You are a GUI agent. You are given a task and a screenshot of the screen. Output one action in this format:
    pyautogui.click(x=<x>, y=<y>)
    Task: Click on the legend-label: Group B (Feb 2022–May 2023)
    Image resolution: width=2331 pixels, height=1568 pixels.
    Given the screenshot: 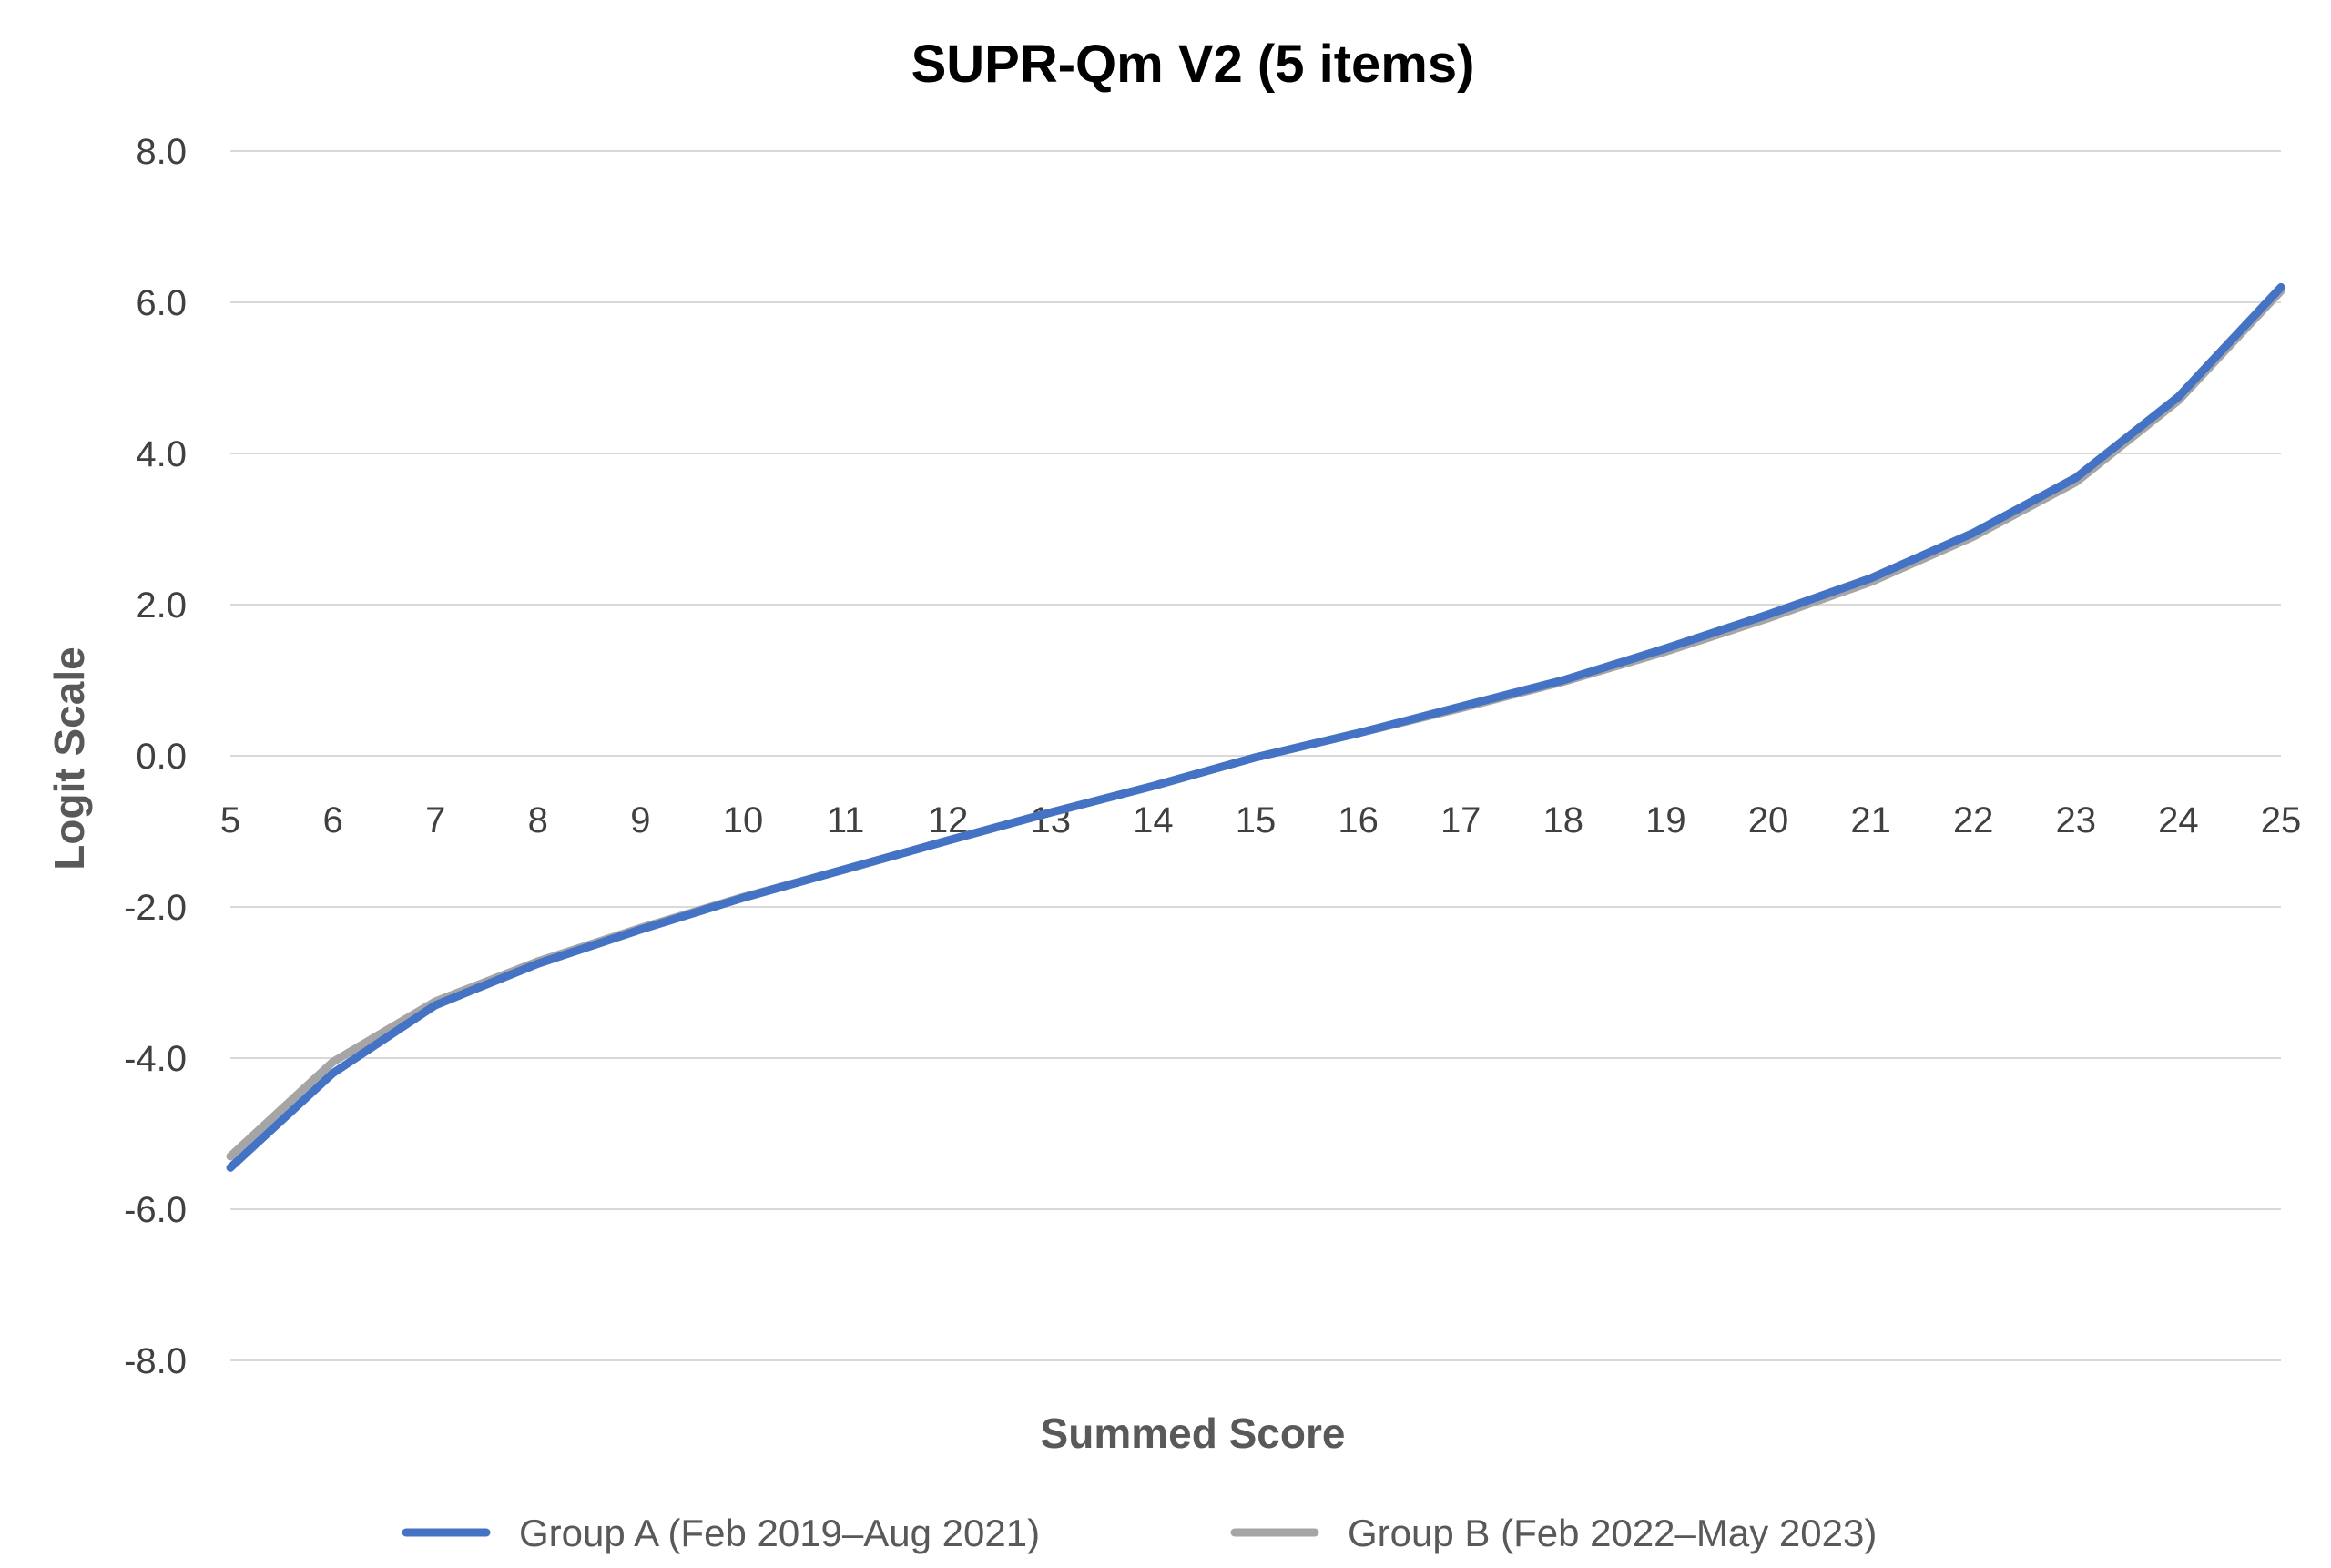 What is the action you would take?
    pyautogui.click(x=1612, y=1533)
    